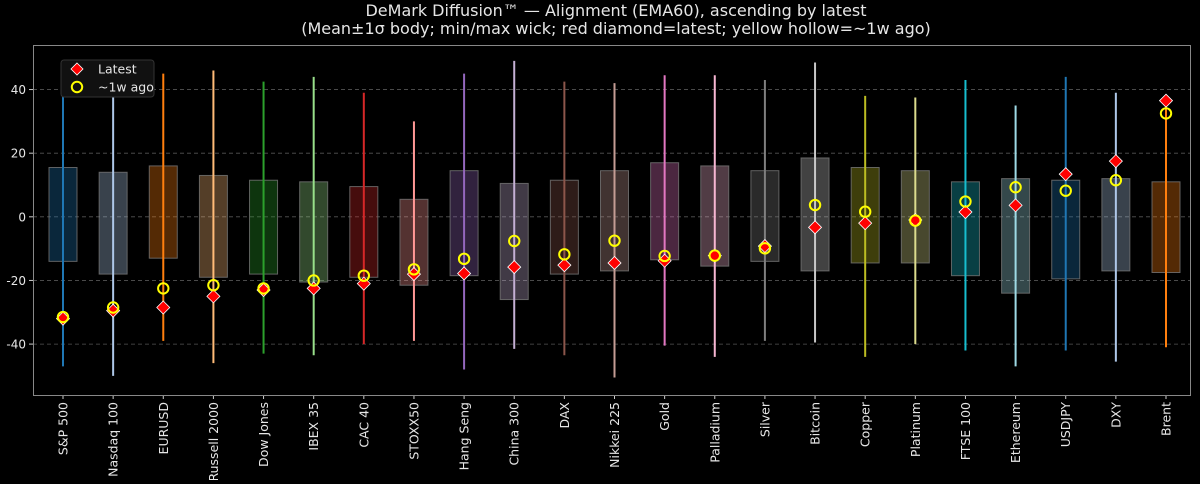 The height and width of the screenshot is (484, 1200). What do you see at coordinates (714, 432) in the screenshot?
I see `x-tick-label: Palladium` at bounding box center [714, 432].